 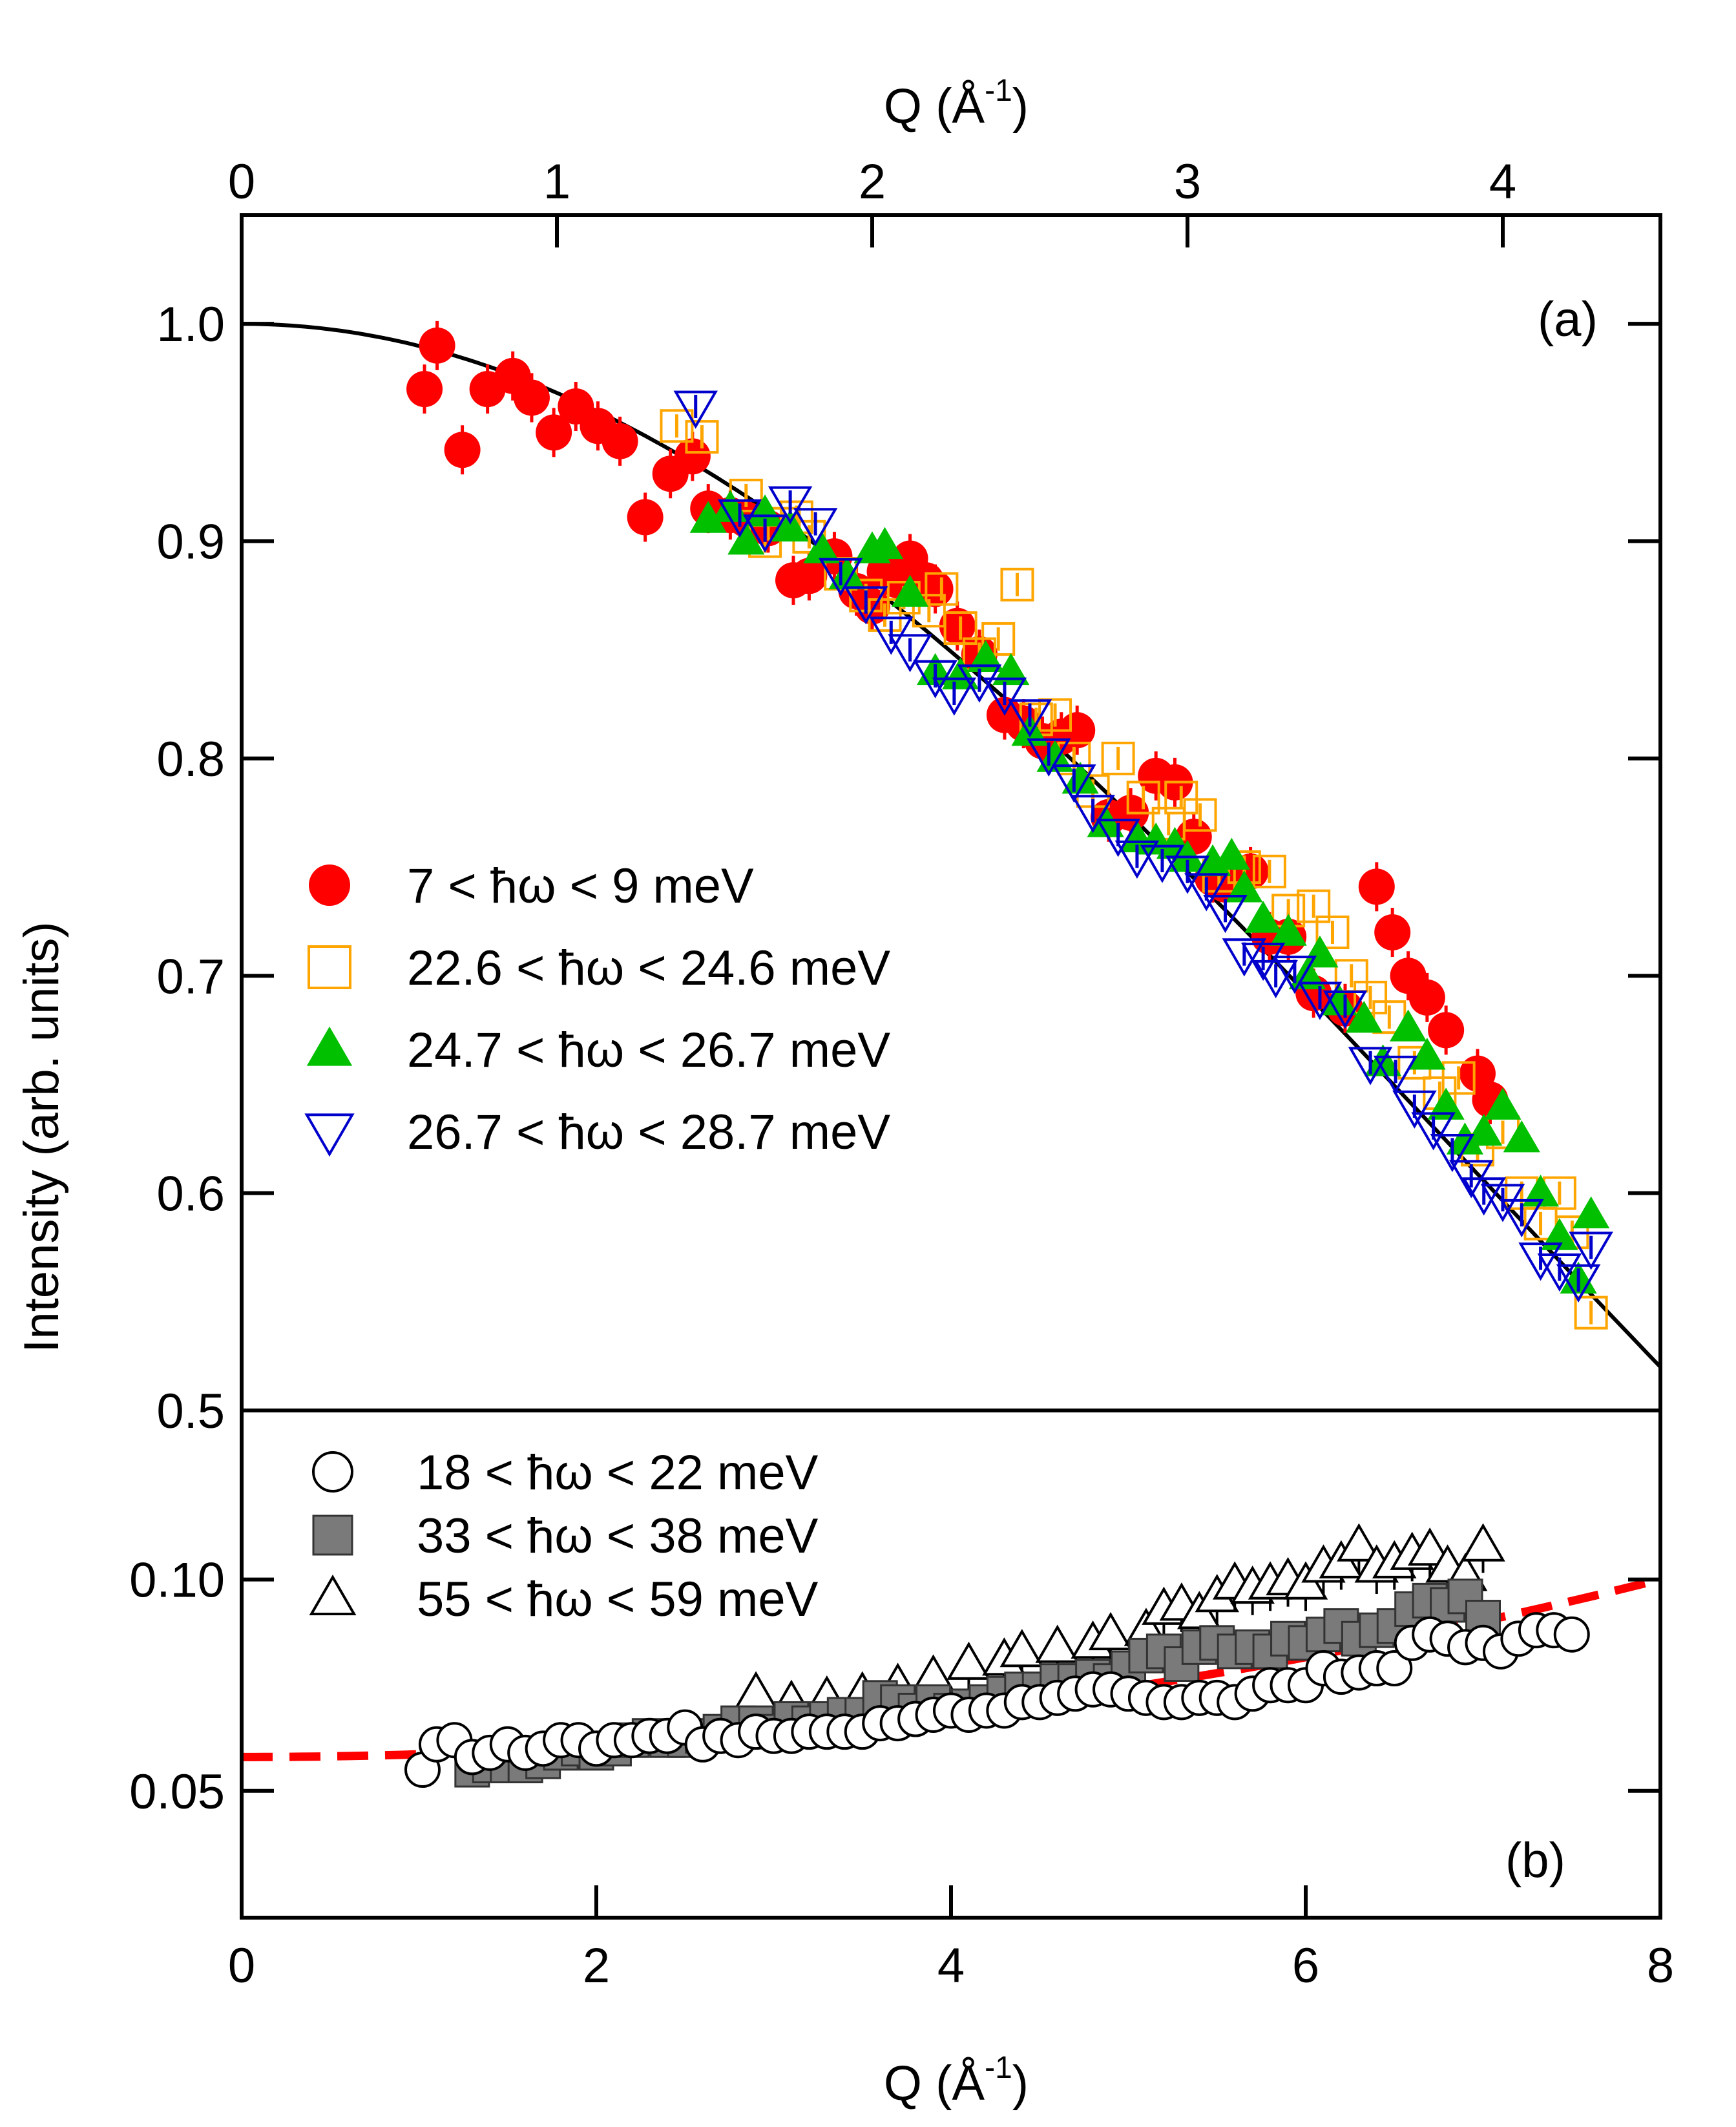 I want to click on x-tick-label: 8, so click(x=1660, y=1965).